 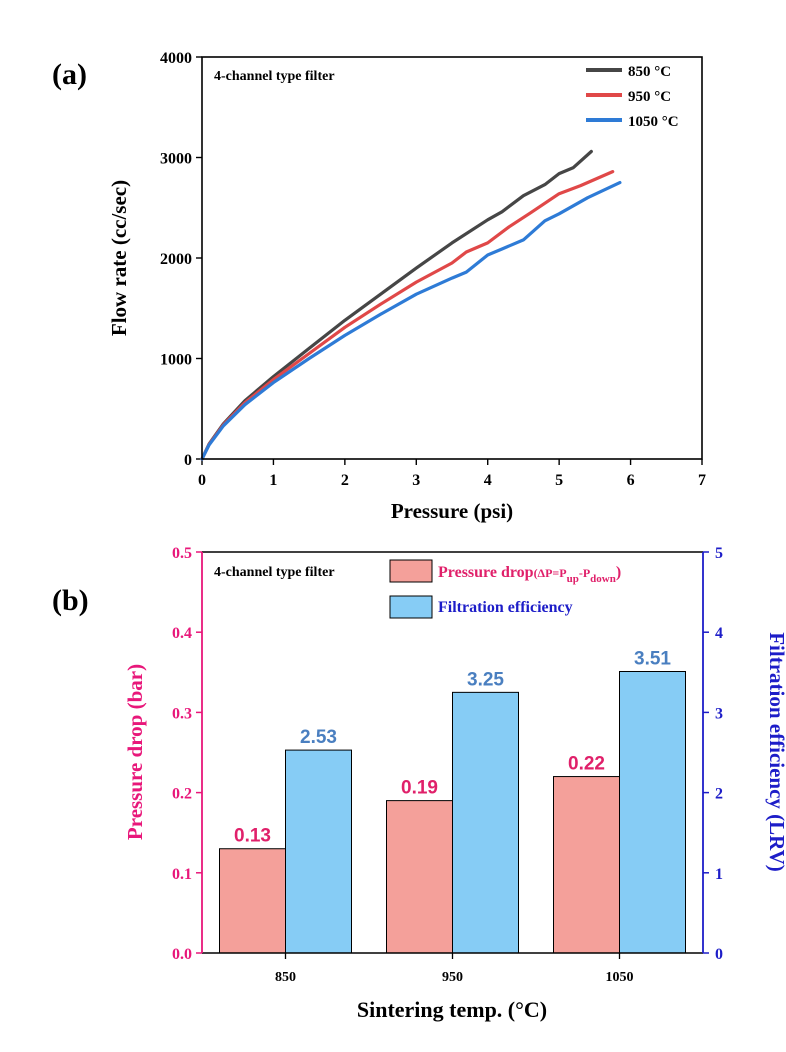 What do you see at coordinates (702, 480) in the screenshot?
I see `x-tick-label-a: 7` at bounding box center [702, 480].